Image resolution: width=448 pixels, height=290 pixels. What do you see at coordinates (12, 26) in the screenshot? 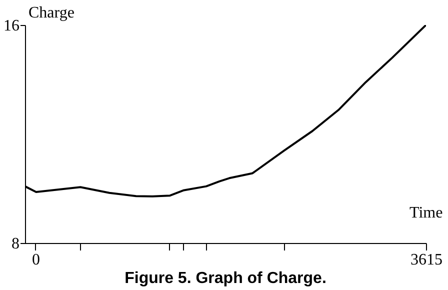
I see `y-tick-label: 16` at bounding box center [12, 26].